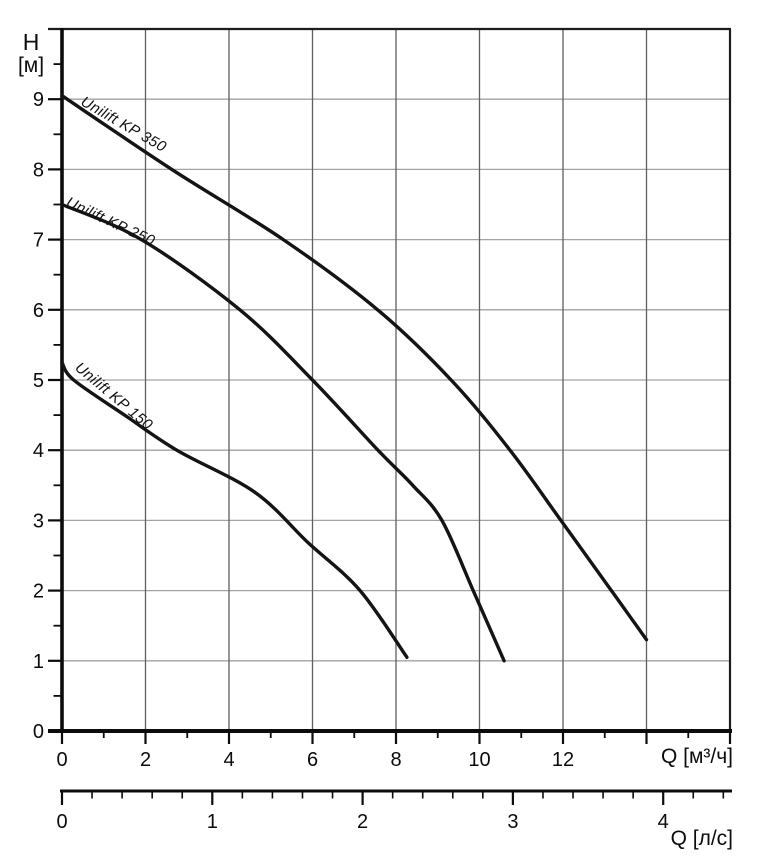 Image resolution: width=765 pixels, height=858 pixels. What do you see at coordinates (31, 42) in the screenshot?
I see `y-axis-name: H` at bounding box center [31, 42].